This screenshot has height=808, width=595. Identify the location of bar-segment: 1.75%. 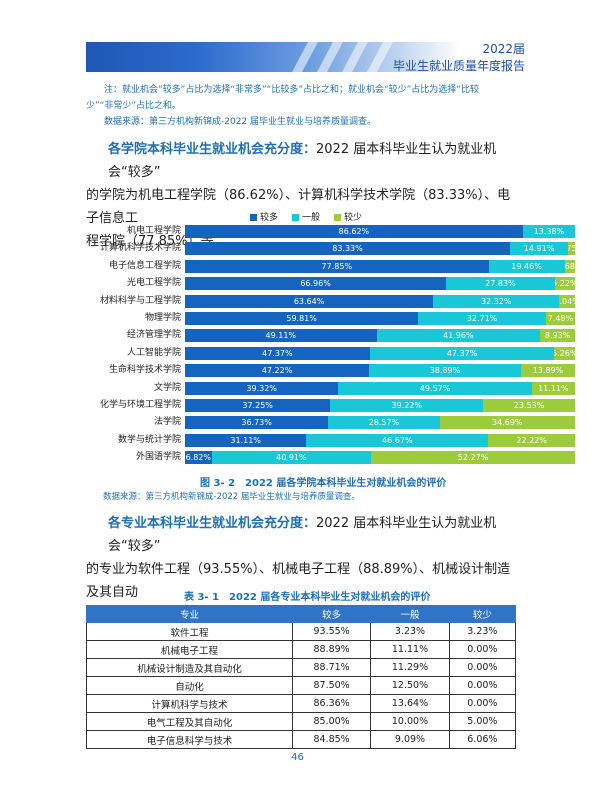
(571, 249).